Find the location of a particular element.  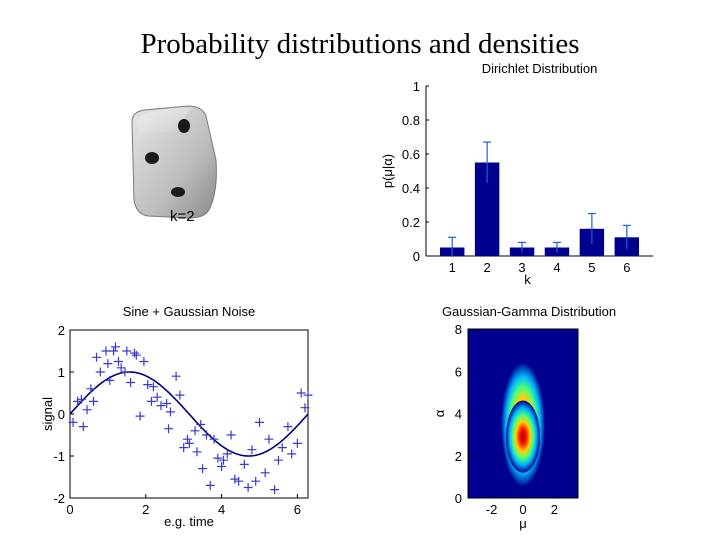

heatmap-layer is located at coordinates (523, 424).